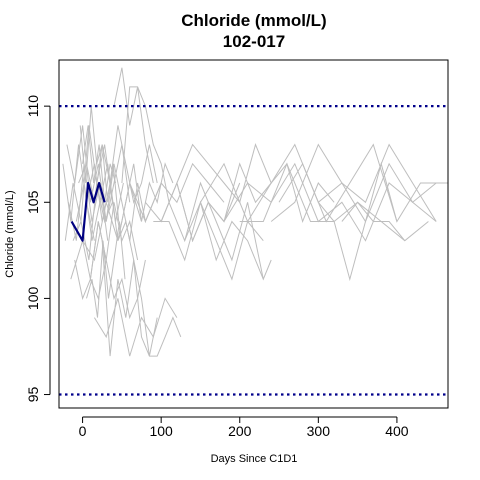 Image resolution: width=480 pixels, height=480 pixels. I want to click on x-tick-label-200: 200, so click(240, 431).